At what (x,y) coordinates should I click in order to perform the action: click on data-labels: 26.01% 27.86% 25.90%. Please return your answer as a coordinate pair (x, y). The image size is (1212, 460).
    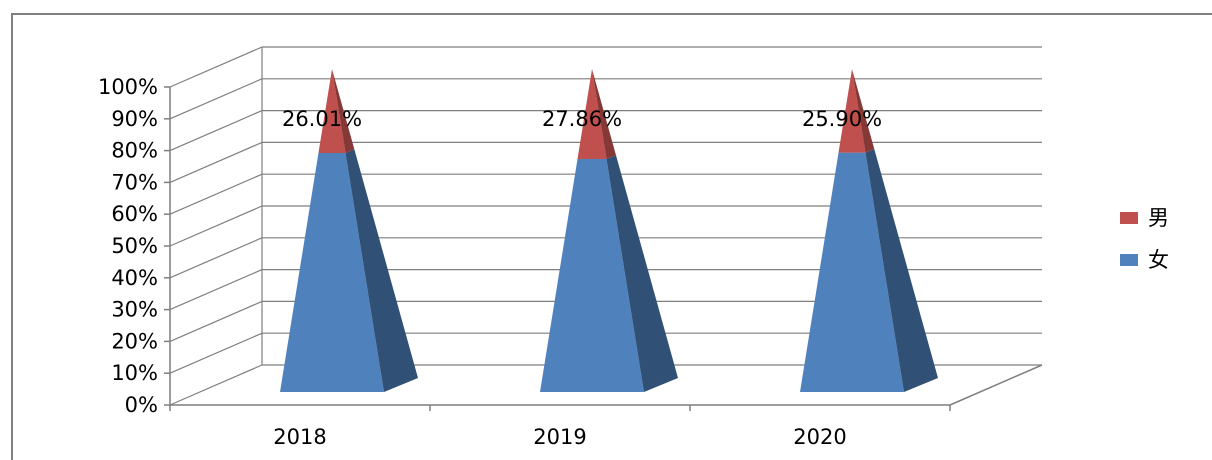
    Looking at the image, I should click on (582, 119).